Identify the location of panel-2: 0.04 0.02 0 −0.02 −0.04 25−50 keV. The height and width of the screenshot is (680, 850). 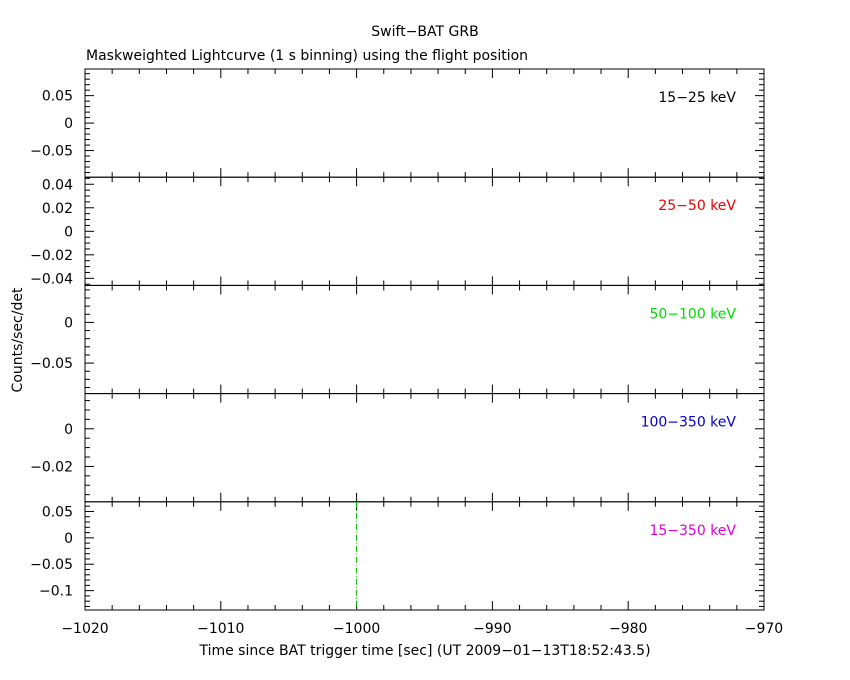
(397, 231).